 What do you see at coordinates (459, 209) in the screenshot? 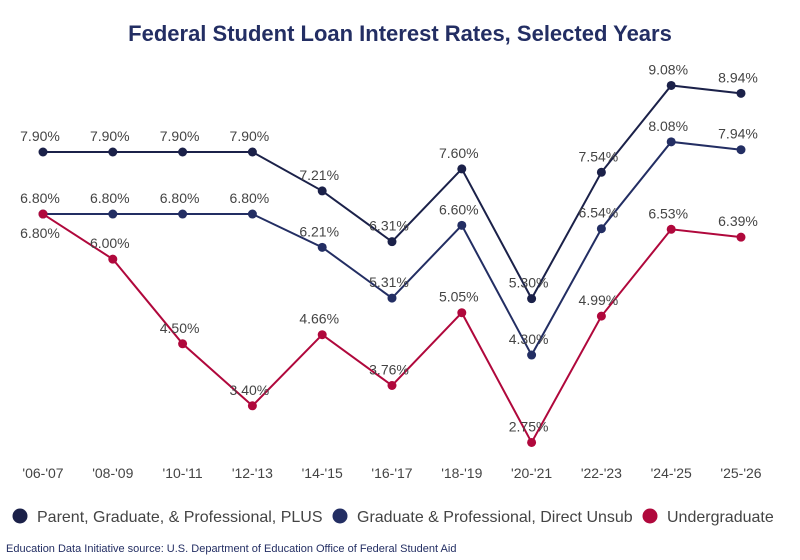
I see `data-label: 6.60%` at bounding box center [459, 209].